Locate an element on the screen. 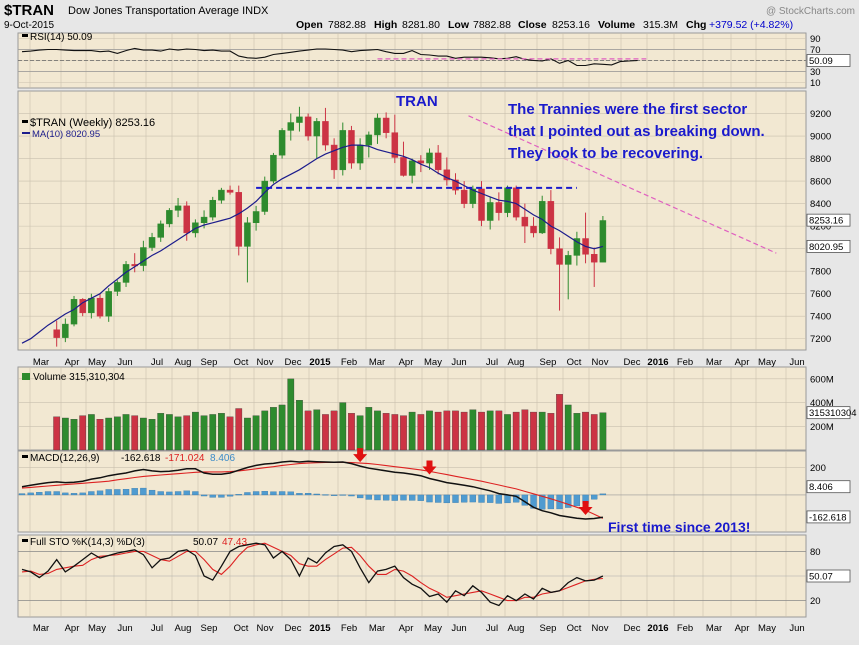 The width and height of the screenshot is (859, 645). x-tick-label-1-13: Apr is located at coordinates (406, 628).